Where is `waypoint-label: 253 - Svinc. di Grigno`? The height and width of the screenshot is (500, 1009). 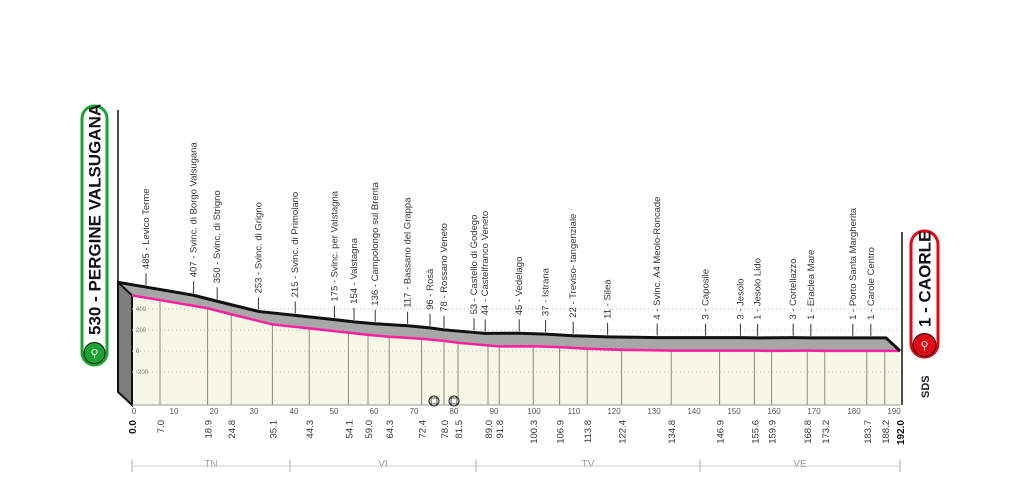 waypoint-label: 253 - Svinc. di Grigno is located at coordinates (258, 247).